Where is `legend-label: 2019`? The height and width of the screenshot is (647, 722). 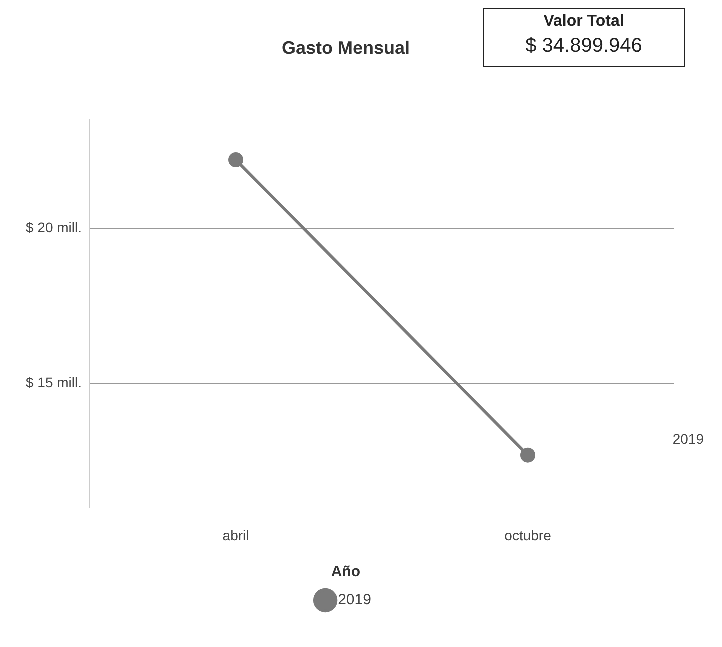 legend-label: 2019 is located at coordinates (355, 600).